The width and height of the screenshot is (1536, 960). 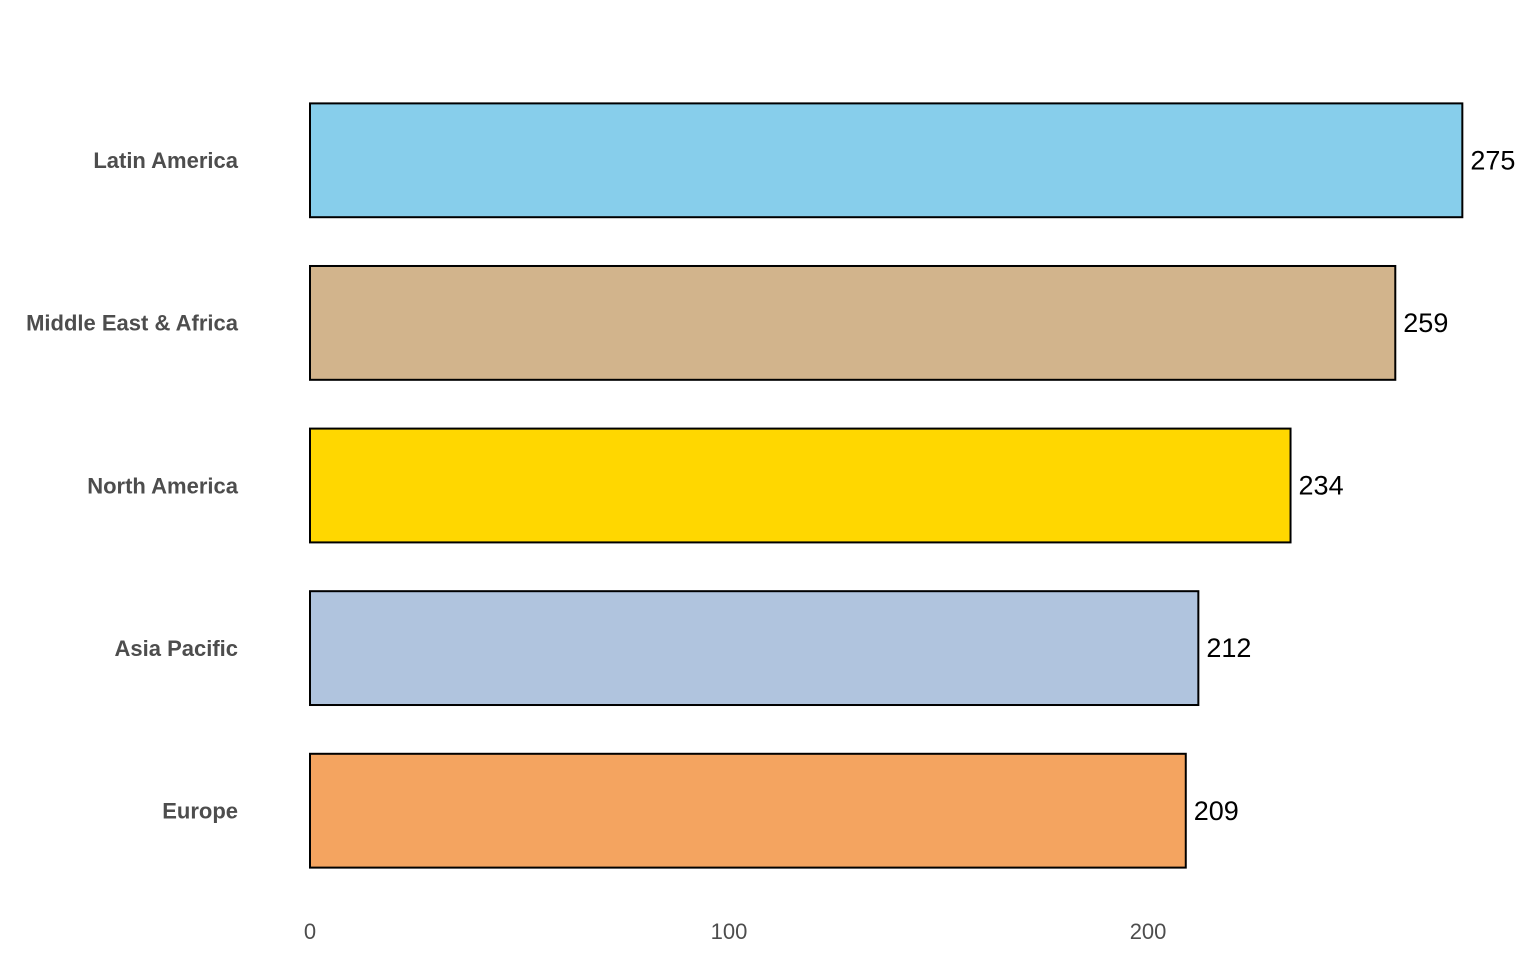 What do you see at coordinates (163, 485) in the screenshot?
I see `y-tick-label: North America` at bounding box center [163, 485].